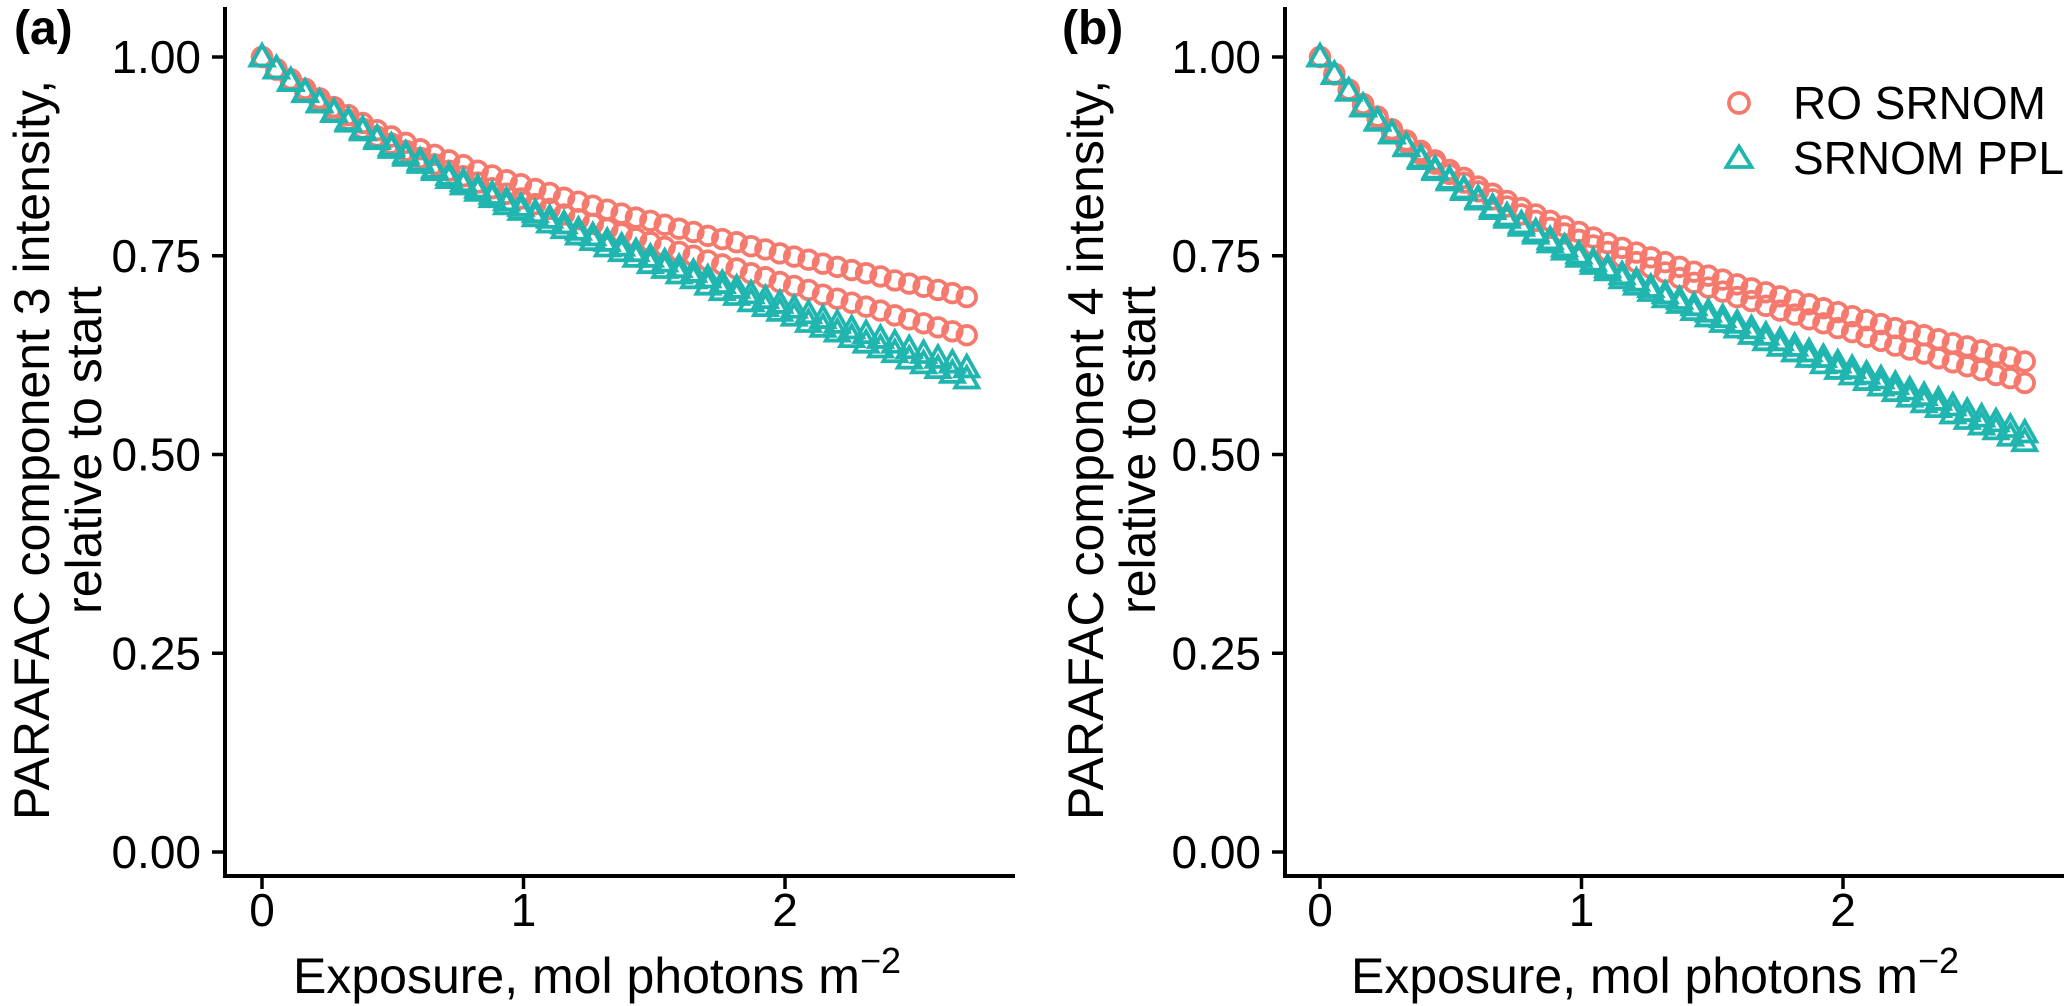 This screenshot has width=2067, height=1006. Describe the element at coordinates (880, 960) in the screenshot. I see `panel-a-x-axis-title-superscript: −2` at that location.